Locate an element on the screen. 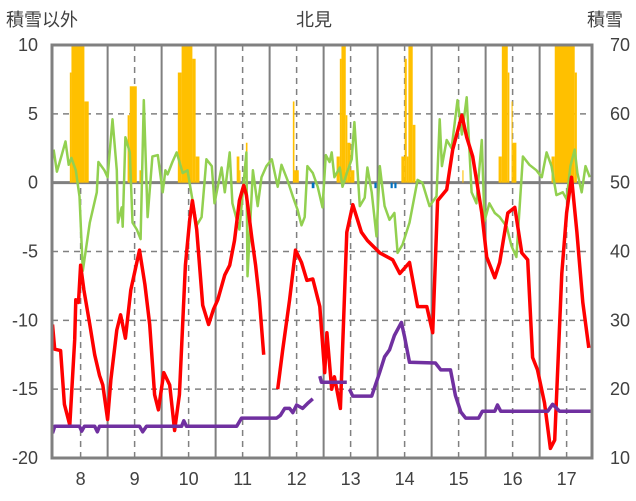 This screenshot has height=501, width=636. x-tick-label: 12 is located at coordinates (297, 479).